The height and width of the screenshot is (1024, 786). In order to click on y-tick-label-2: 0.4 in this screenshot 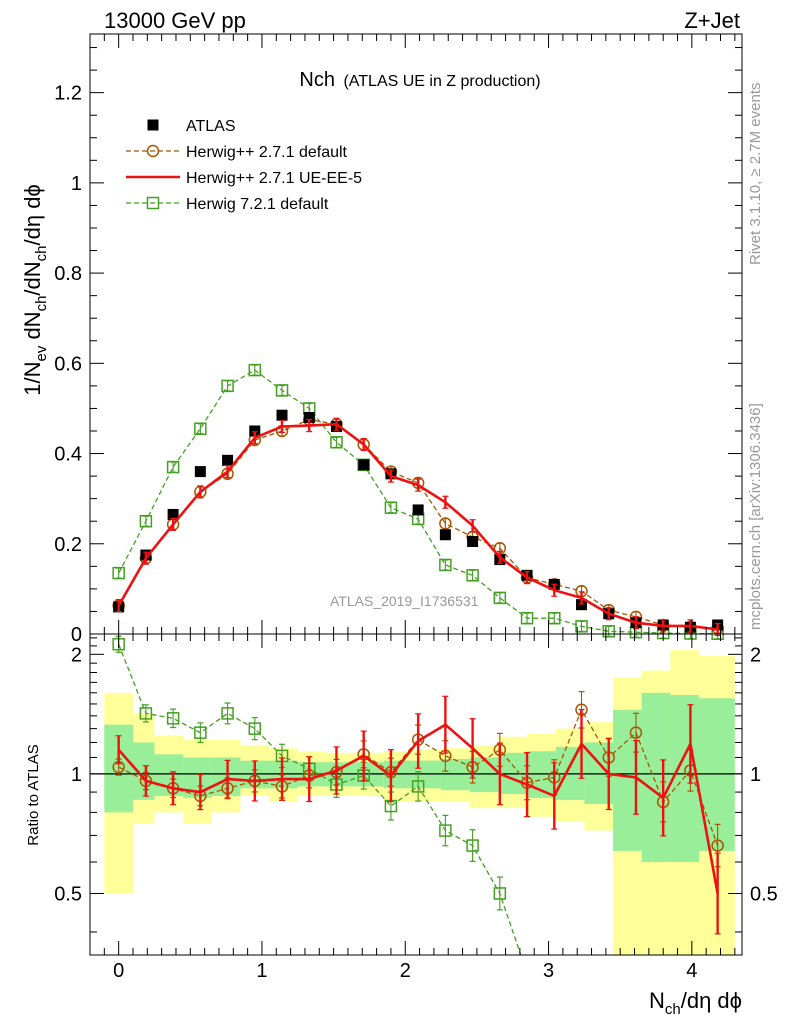, I will do `click(68, 455)`.